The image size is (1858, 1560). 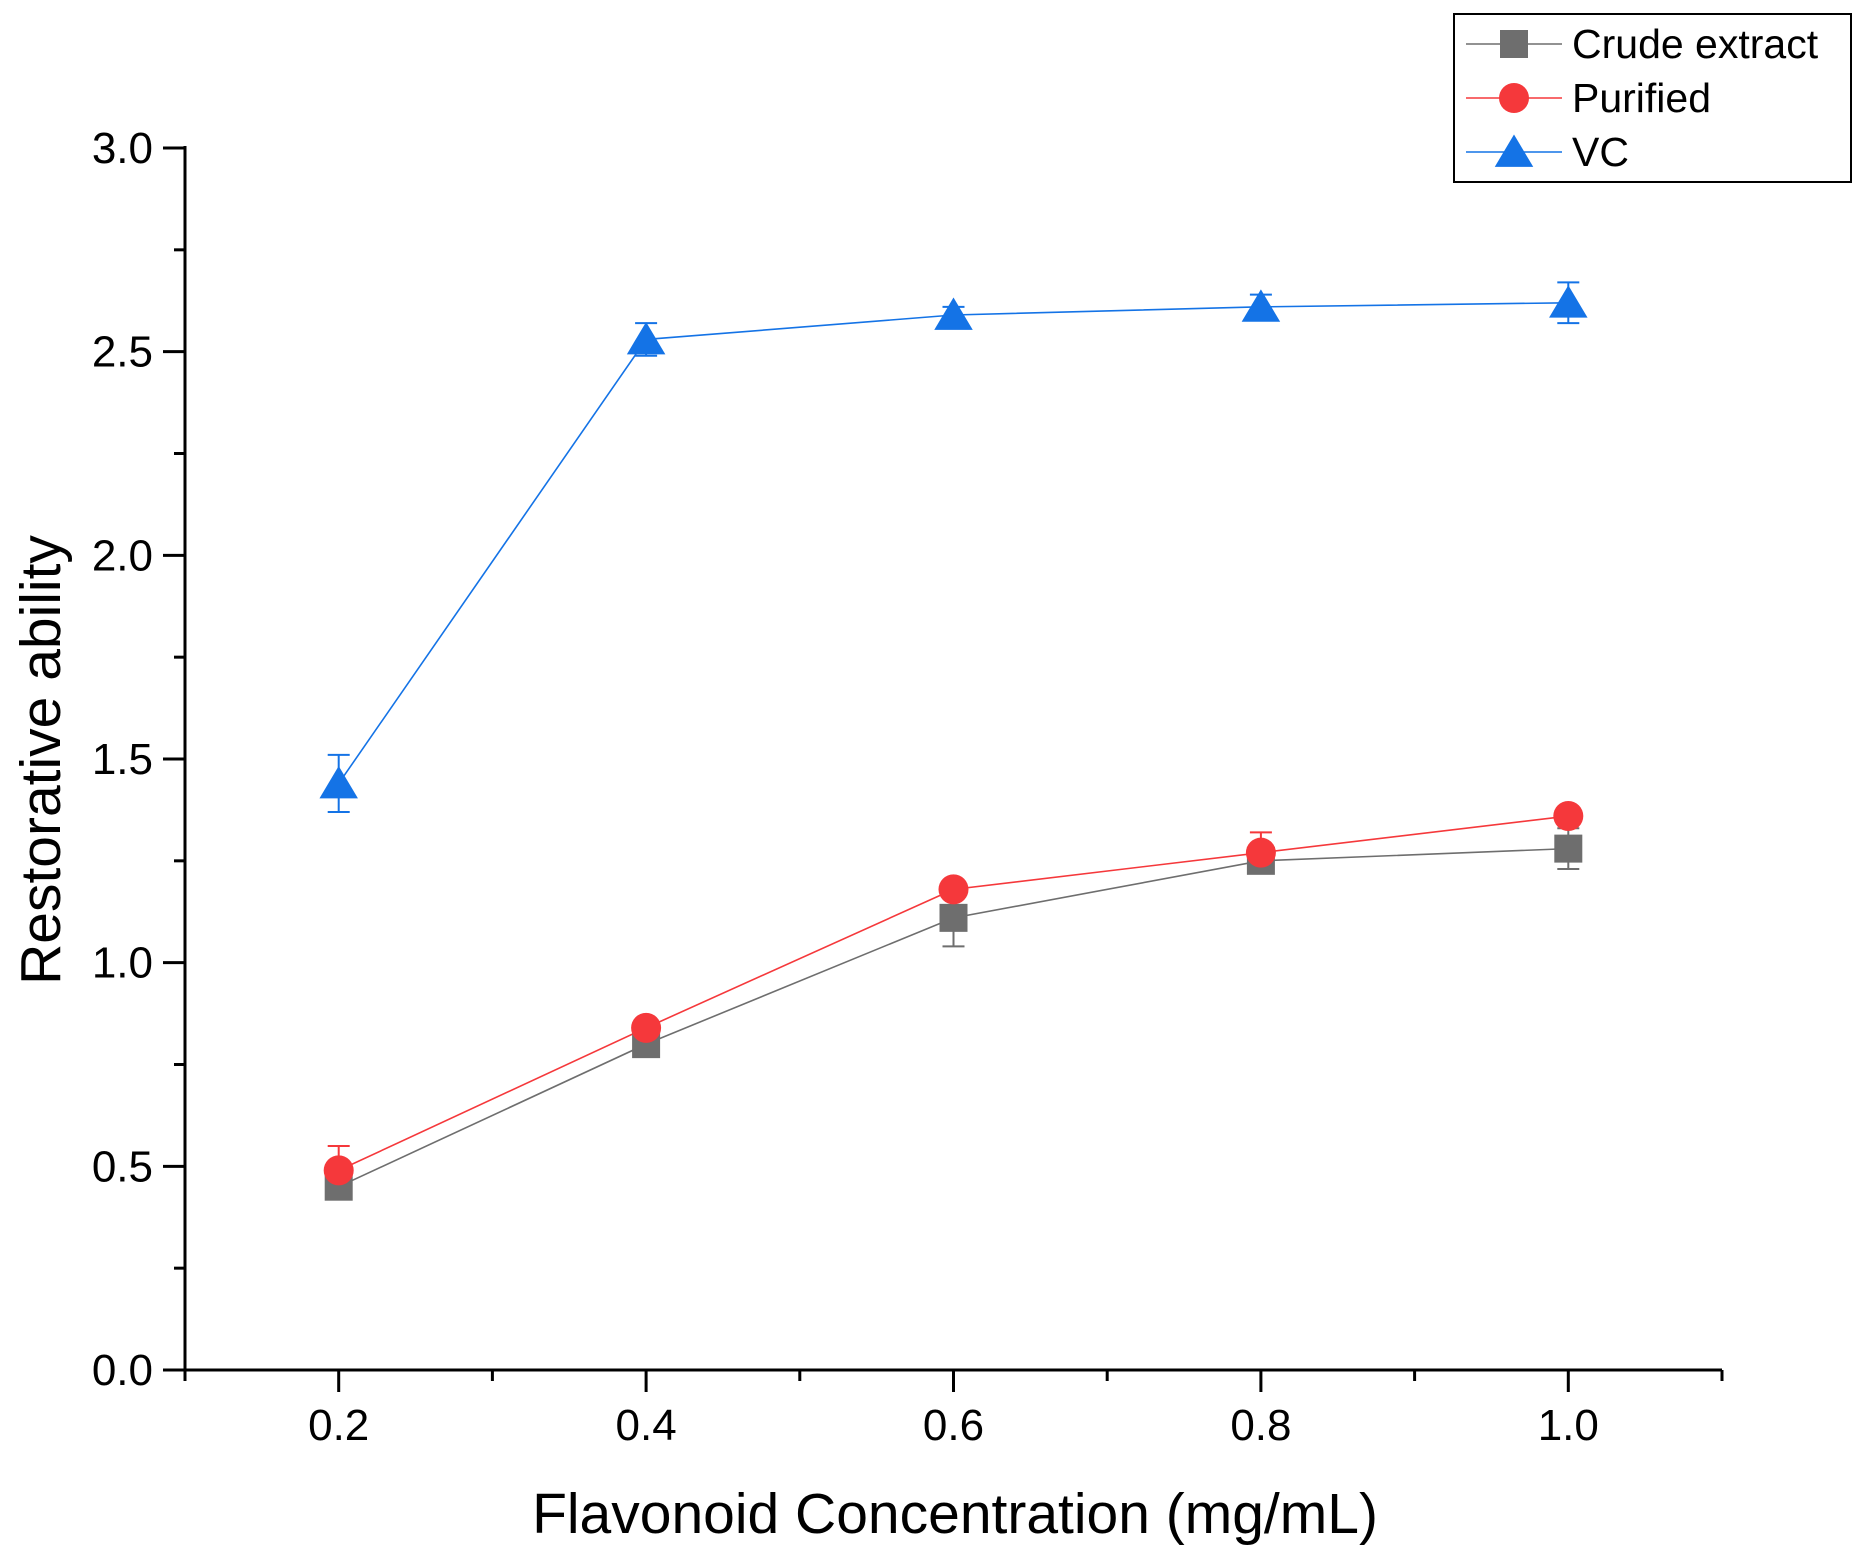 What do you see at coordinates (122, 759) in the screenshot?
I see `y-tick-label: 1.5` at bounding box center [122, 759].